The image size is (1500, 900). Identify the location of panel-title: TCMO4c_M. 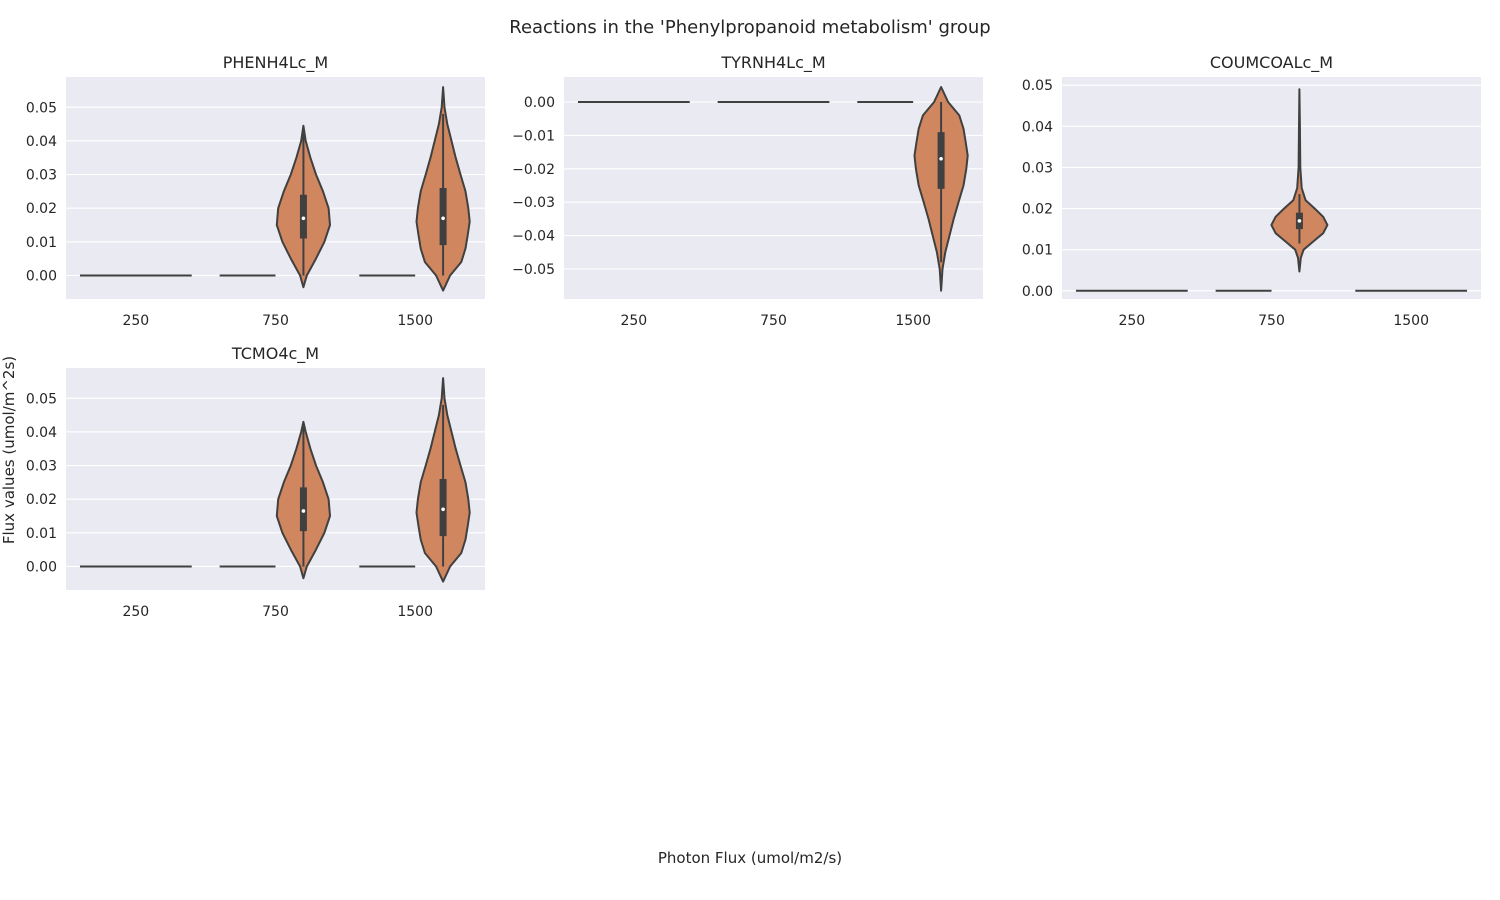
(275, 354).